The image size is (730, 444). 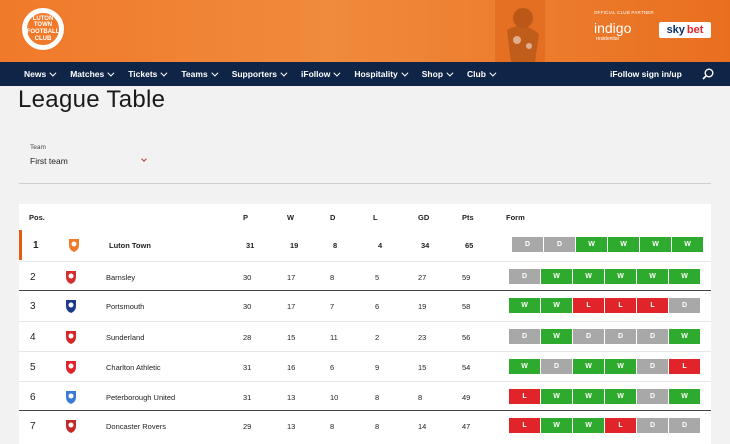 I want to click on team-name-link: Barnsley, so click(x=121, y=277).